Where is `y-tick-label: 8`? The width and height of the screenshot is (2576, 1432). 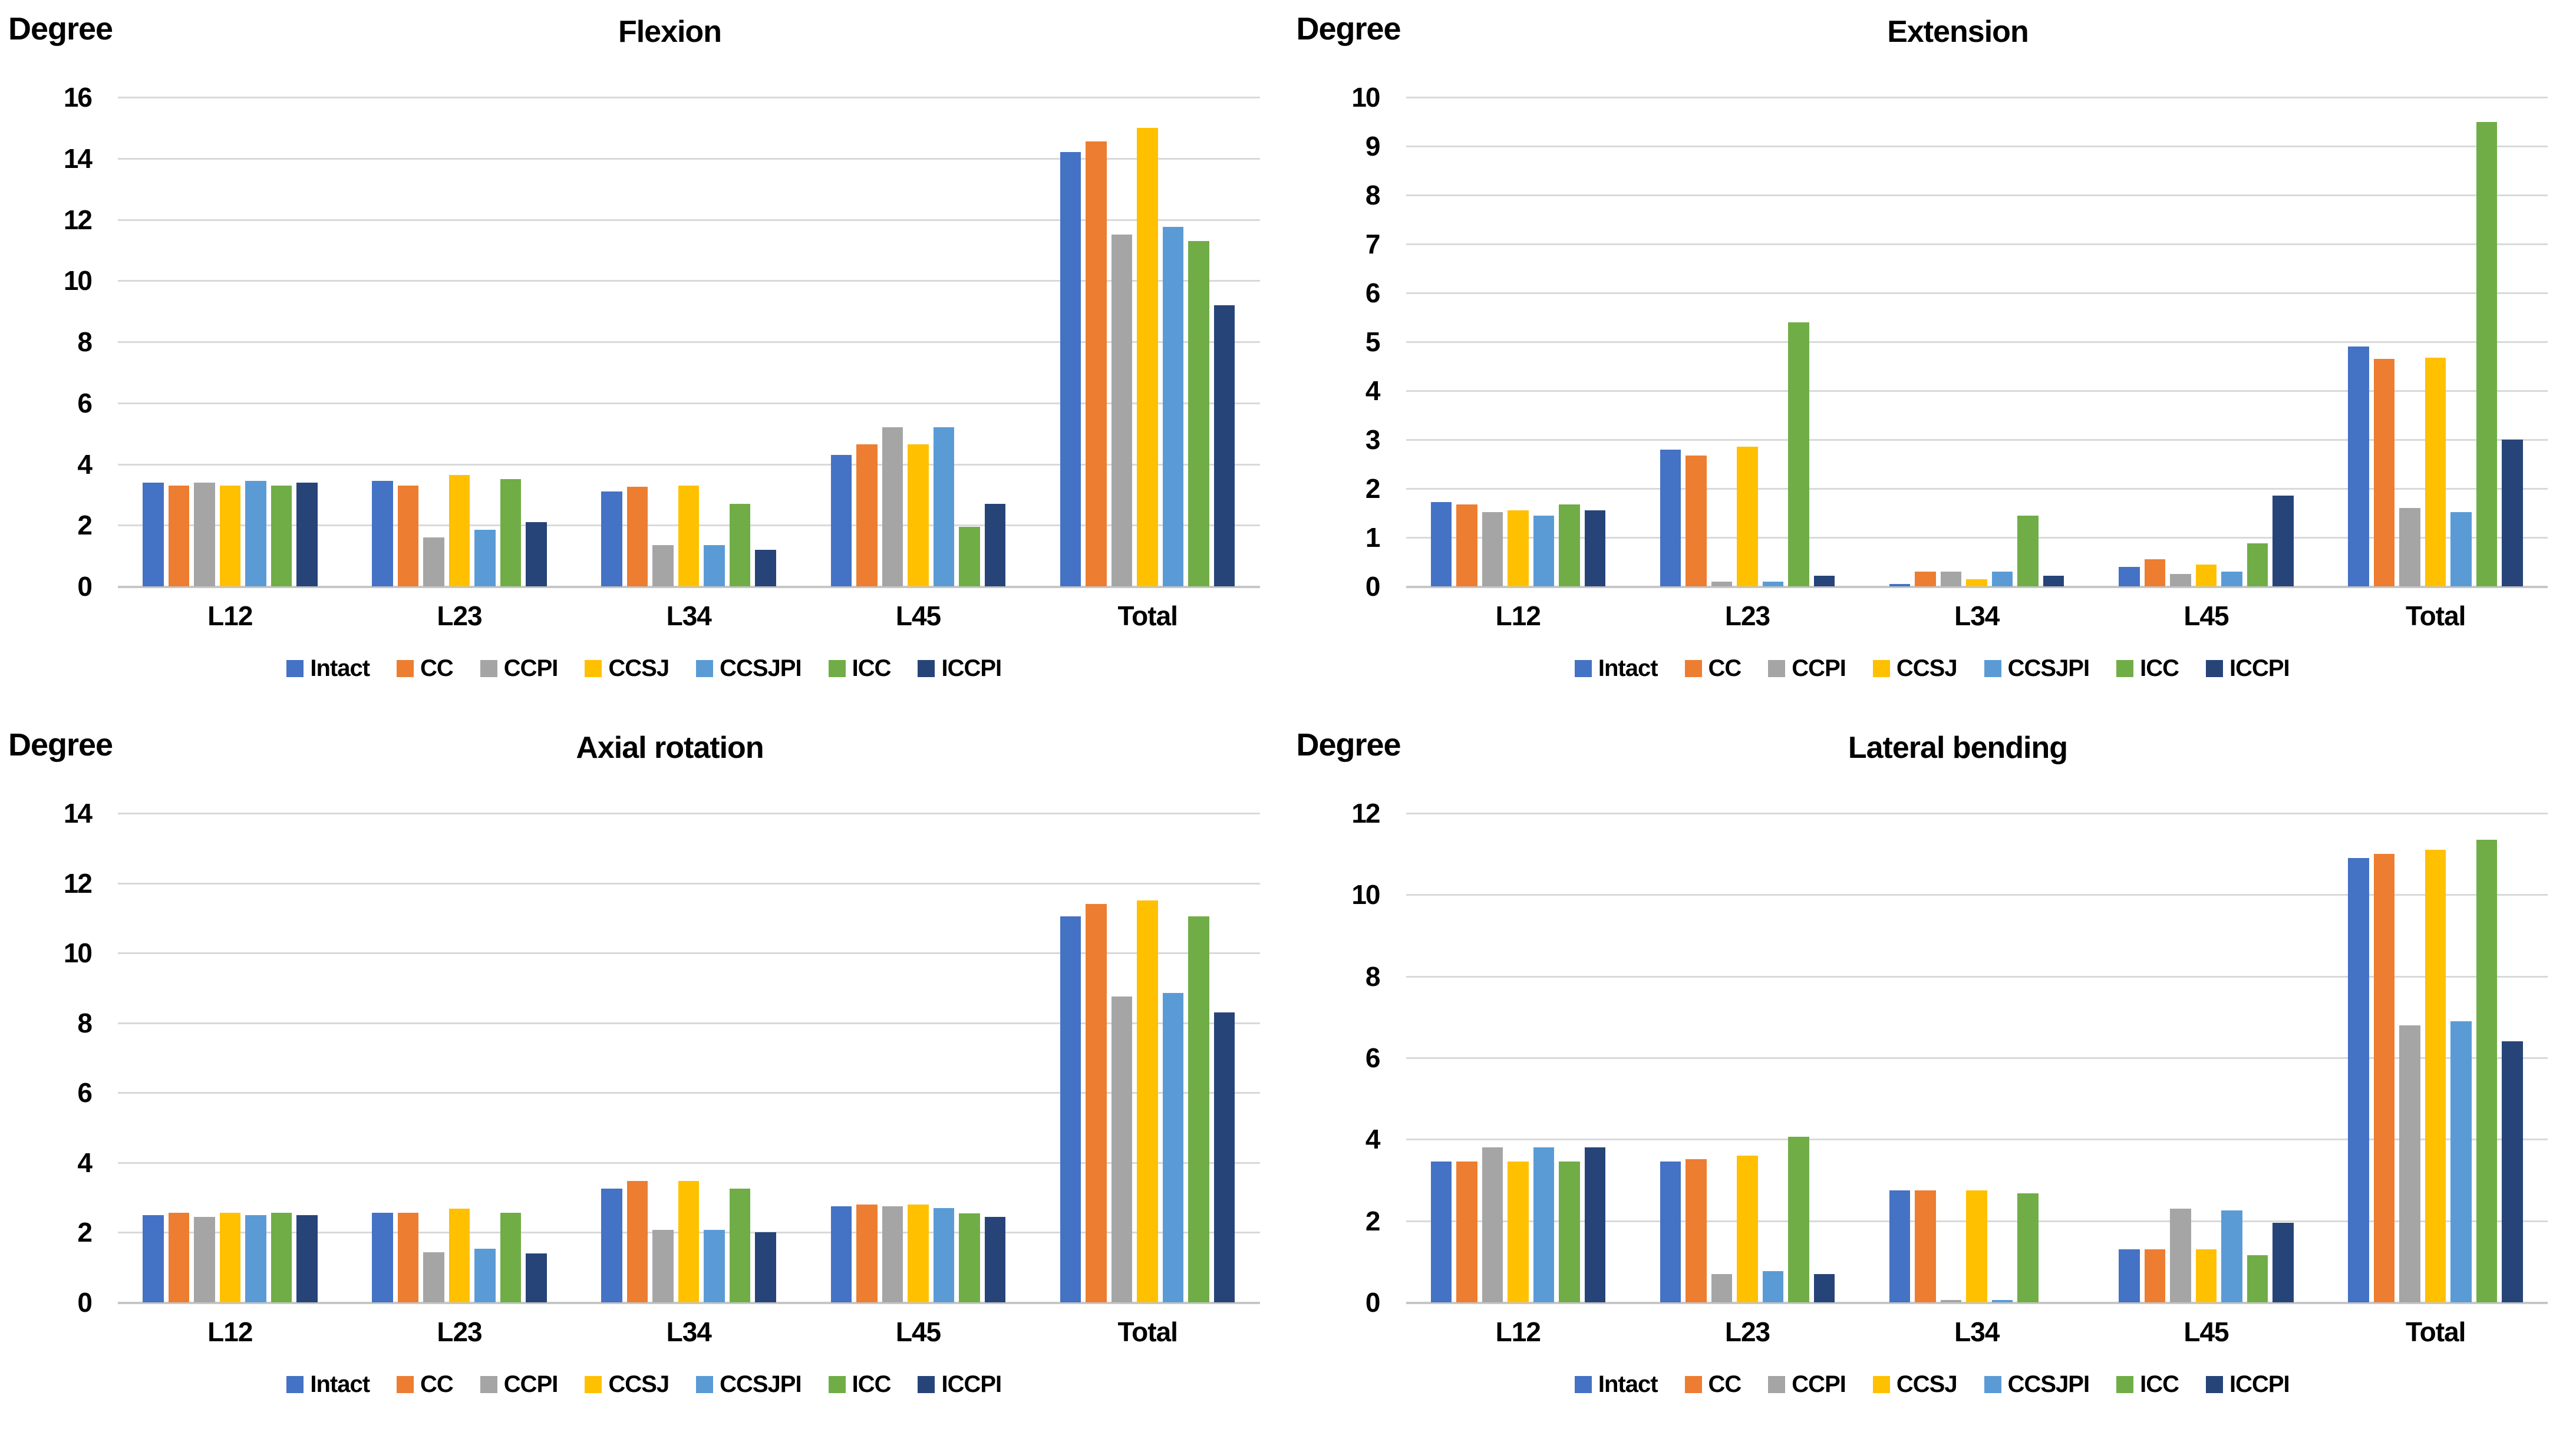
y-tick-label: 8 is located at coordinates (1373, 195).